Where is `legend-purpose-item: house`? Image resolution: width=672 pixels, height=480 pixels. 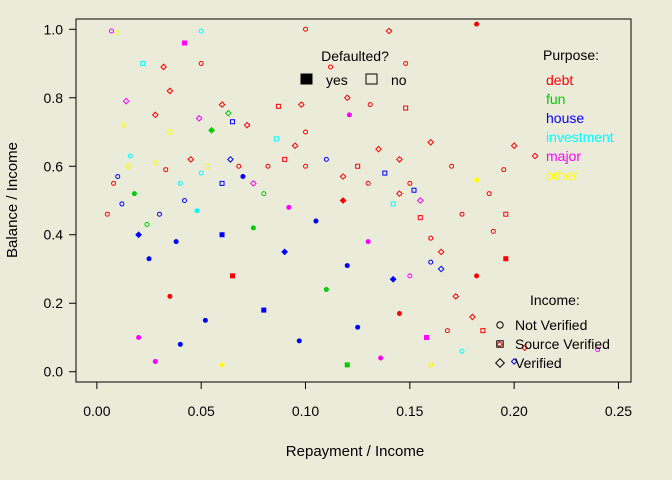 legend-purpose-item: house is located at coordinates (565, 118).